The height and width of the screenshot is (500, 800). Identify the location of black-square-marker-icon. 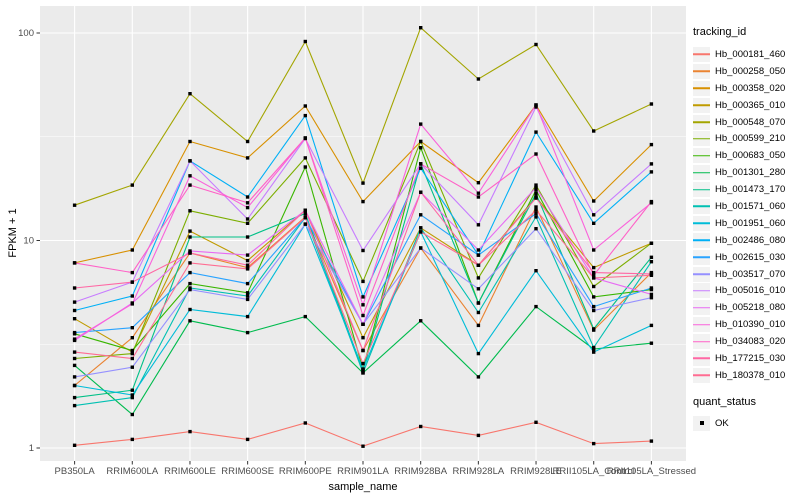
(701, 423).